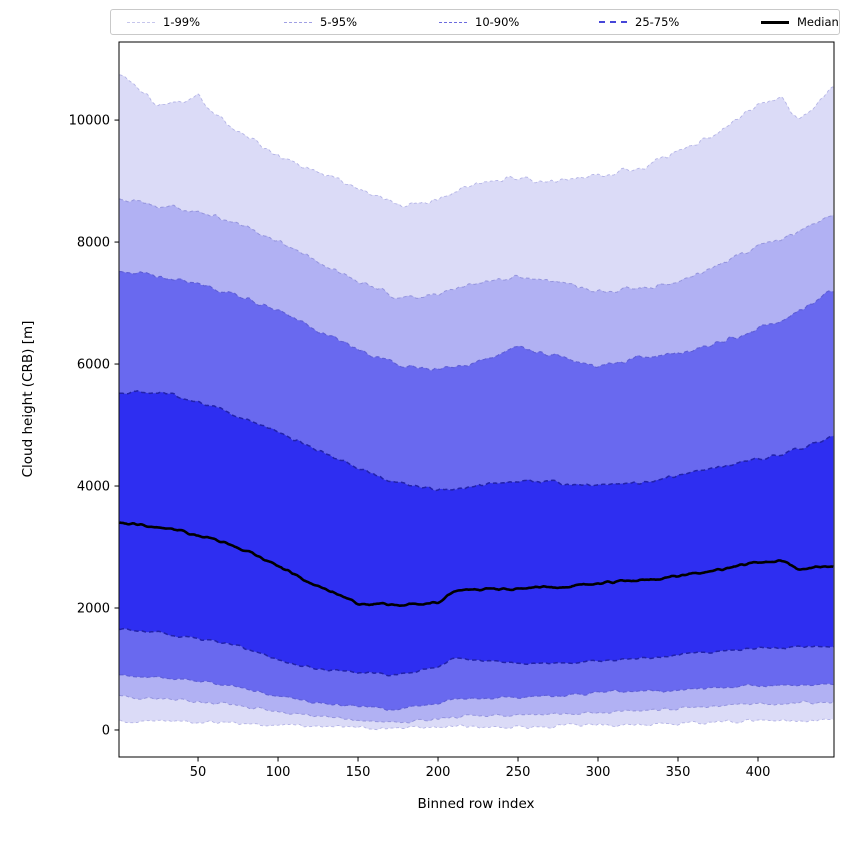 This screenshot has height=850, width=850. Describe the element at coordinates (106, 730) in the screenshot. I see `y-tick-label: 0` at that location.